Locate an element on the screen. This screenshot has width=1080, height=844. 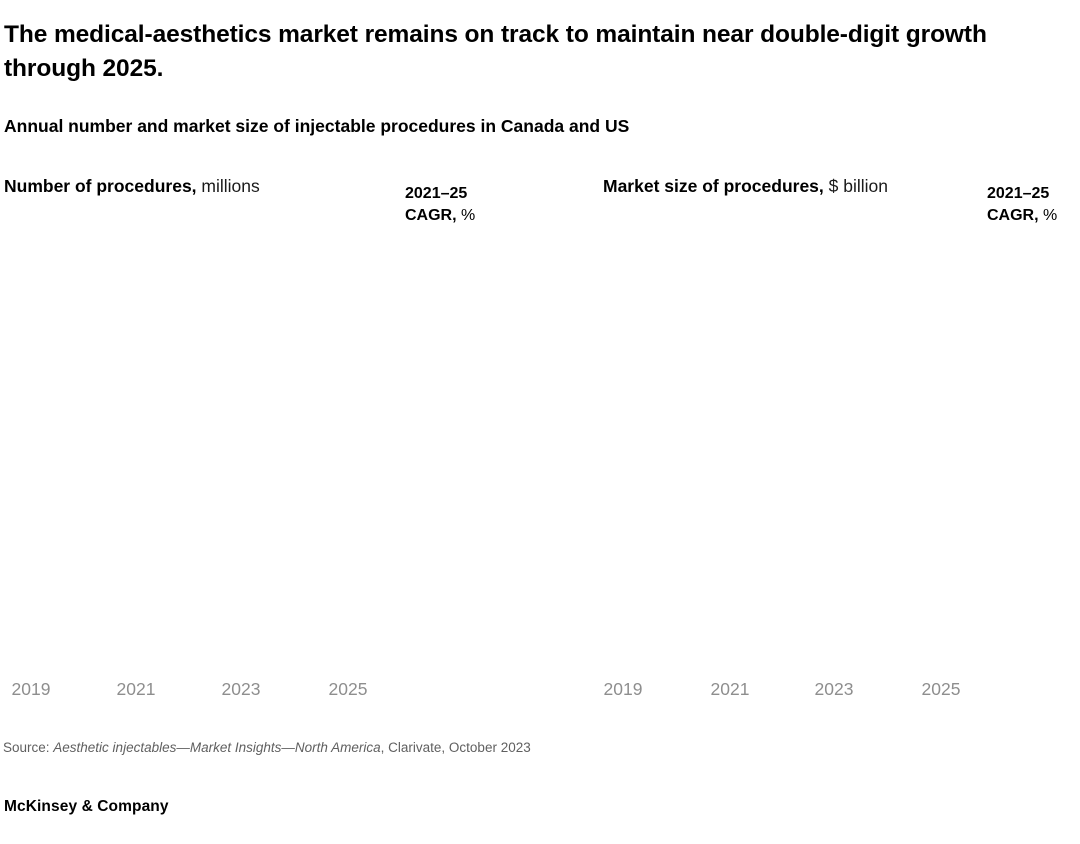
left-cagr-header: 2021–25 CAGR, % is located at coordinates (440, 204).